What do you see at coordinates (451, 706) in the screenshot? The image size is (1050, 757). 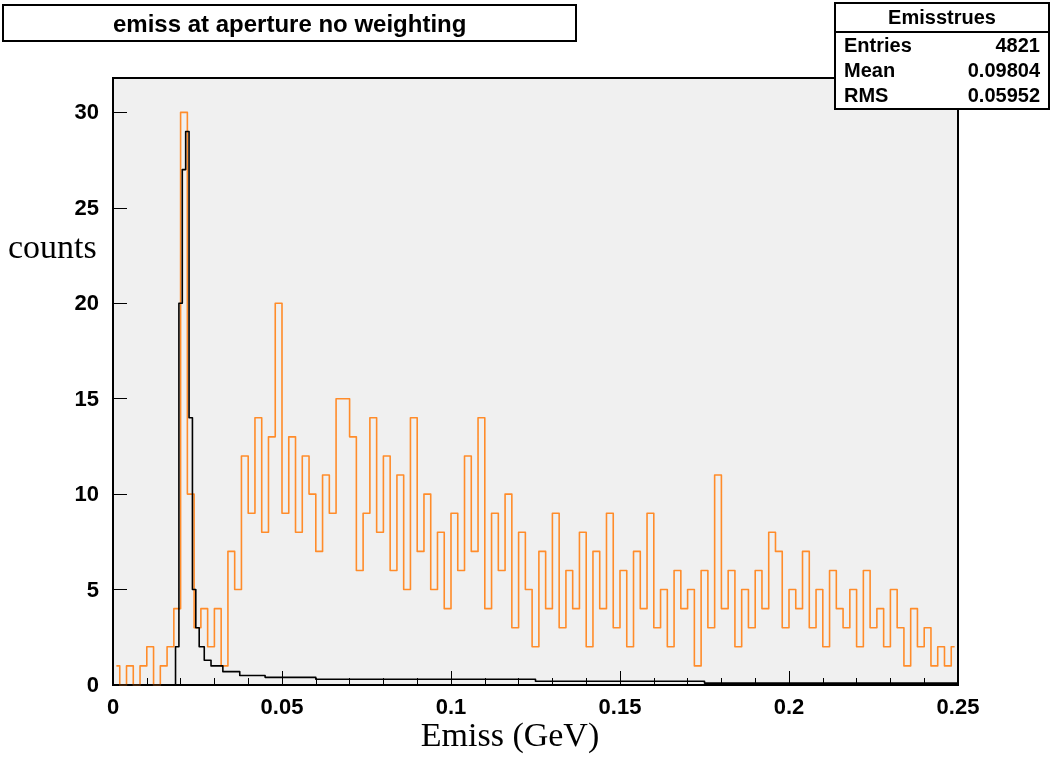 I see `x-tick-label: 0.1` at bounding box center [451, 706].